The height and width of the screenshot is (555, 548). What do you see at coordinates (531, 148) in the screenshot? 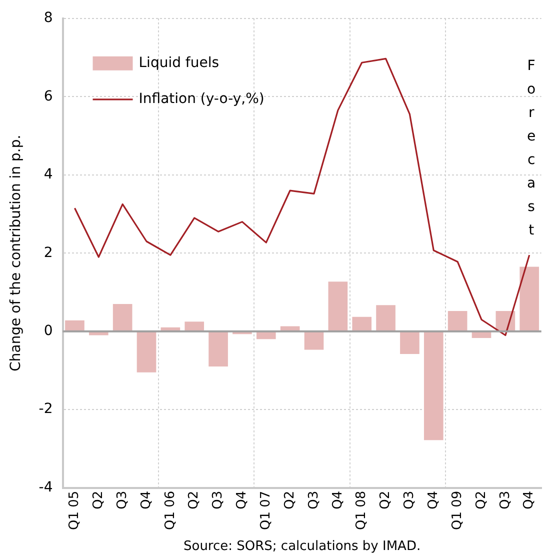
I see `annotation: Forecast` at bounding box center [531, 148].